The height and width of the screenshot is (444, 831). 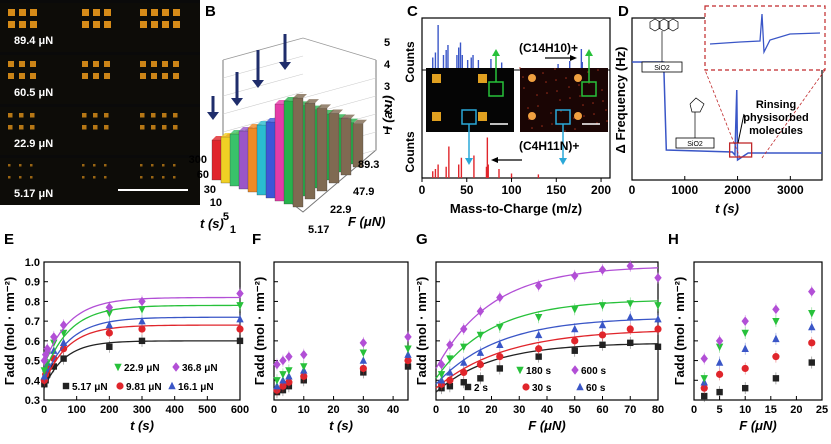 I want to click on y-tick: 0.6, so click(x=32, y=342).